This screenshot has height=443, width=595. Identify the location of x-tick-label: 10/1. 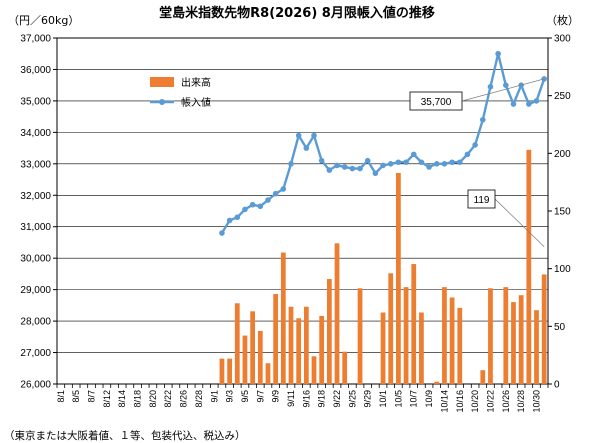
(383, 399).